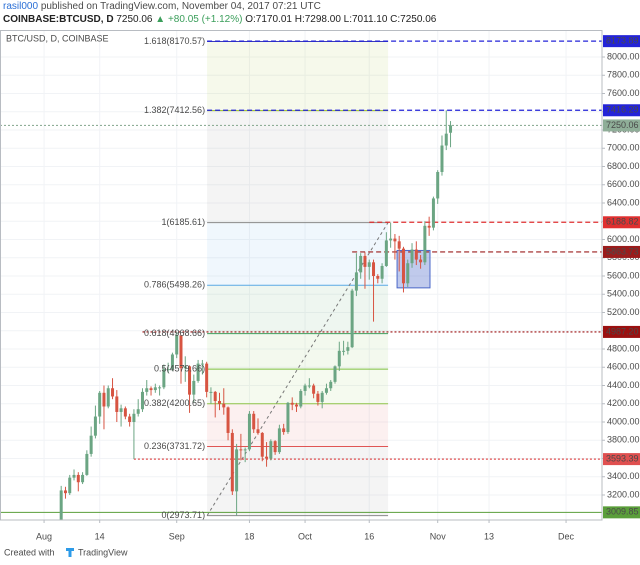  Describe the element at coordinates (58, 19) in the screenshot. I see `symbol: COINBASE:BTCUSD, D` at that location.